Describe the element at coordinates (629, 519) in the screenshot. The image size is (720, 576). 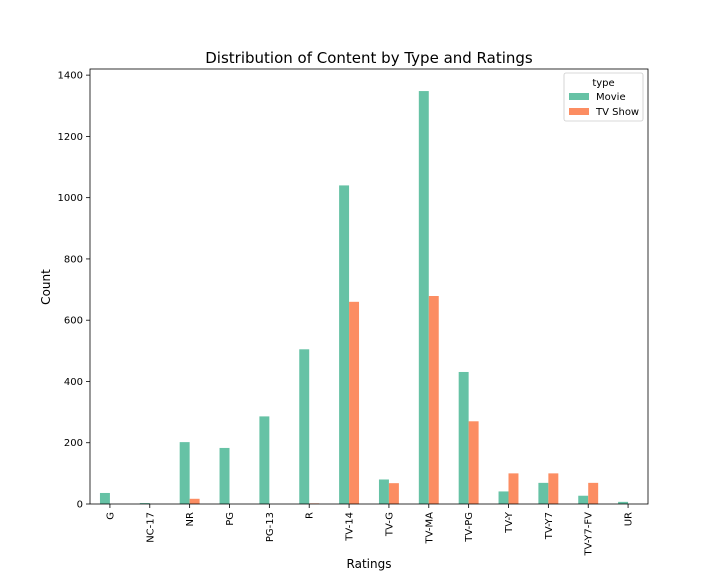
I see `x-tick-label: UR` at that location.